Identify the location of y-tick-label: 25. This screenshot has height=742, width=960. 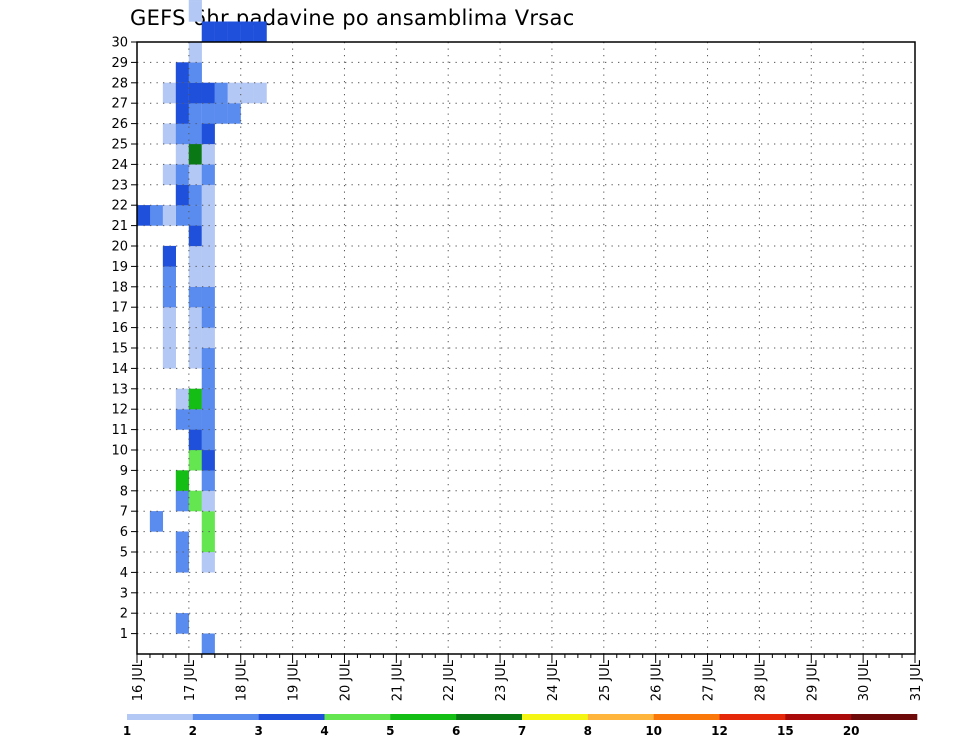
(119, 145).